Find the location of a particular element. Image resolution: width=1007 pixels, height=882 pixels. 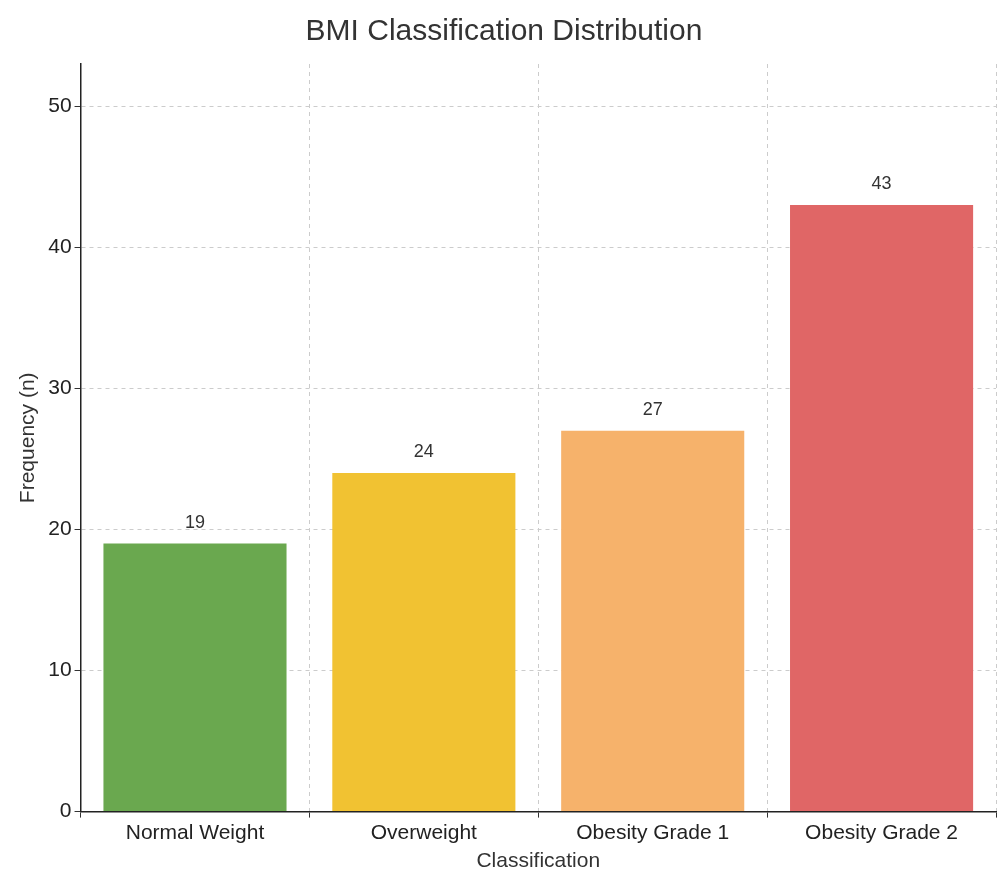

y-tick-label: 0 is located at coordinates (65, 810).